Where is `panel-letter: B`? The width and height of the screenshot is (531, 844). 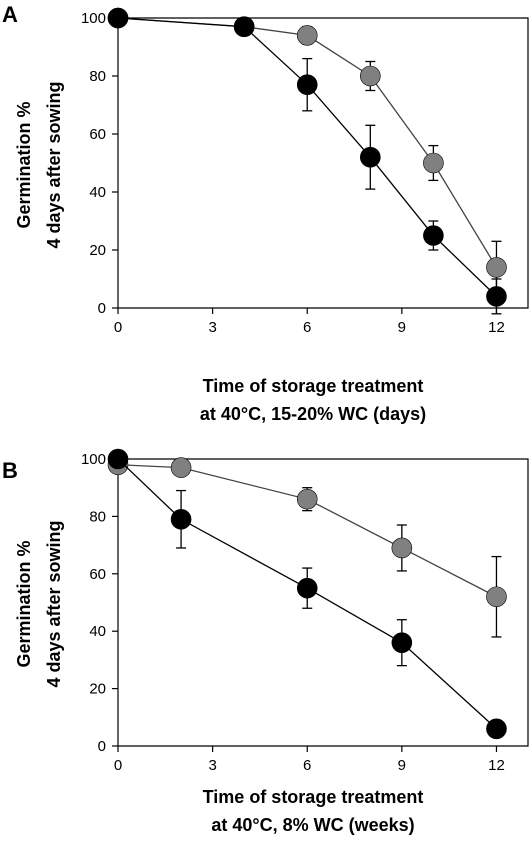 panel-letter: B is located at coordinates (10, 470).